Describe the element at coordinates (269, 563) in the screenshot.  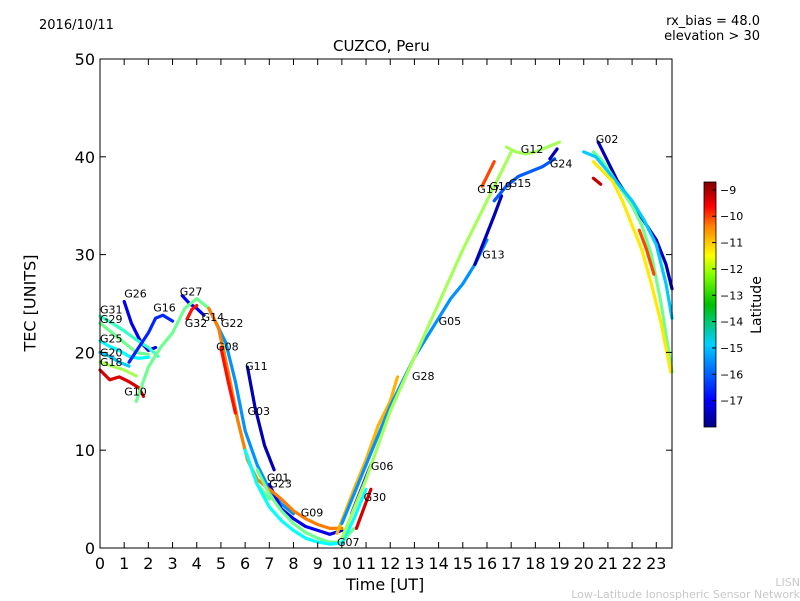
I see `x-tick-label: 7` at that location.